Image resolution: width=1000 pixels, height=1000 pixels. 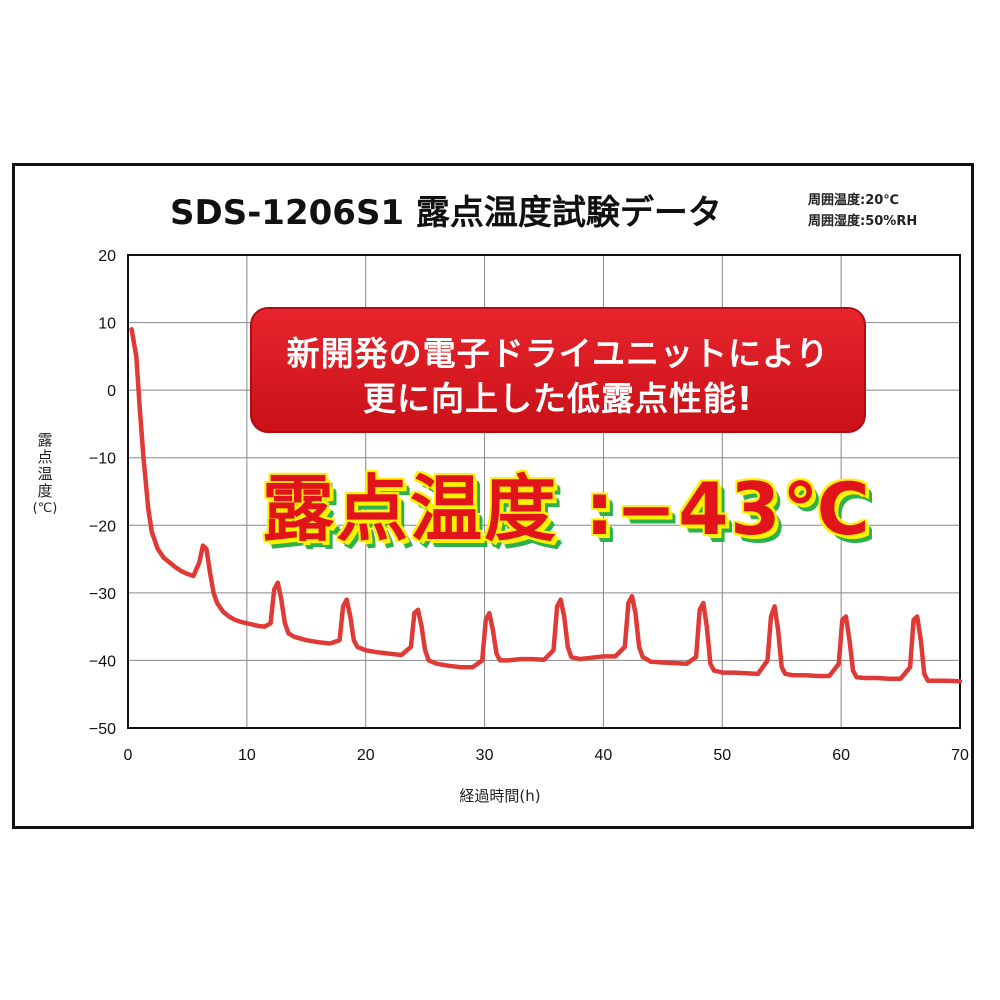 What do you see at coordinates (128, 755) in the screenshot?
I see `x-tick-label: 0` at bounding box center [128, 755].